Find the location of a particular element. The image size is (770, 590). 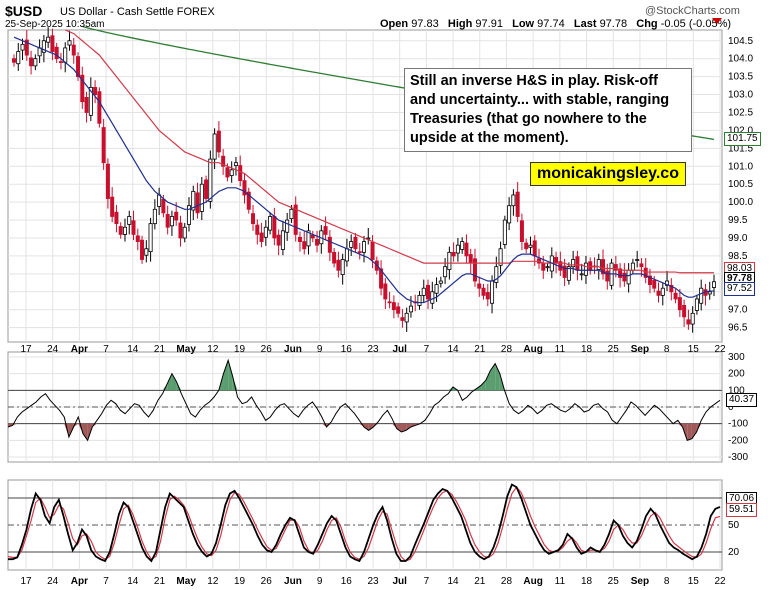

price-y-tick-label: 99.5 is located at coordinates (738, 220).